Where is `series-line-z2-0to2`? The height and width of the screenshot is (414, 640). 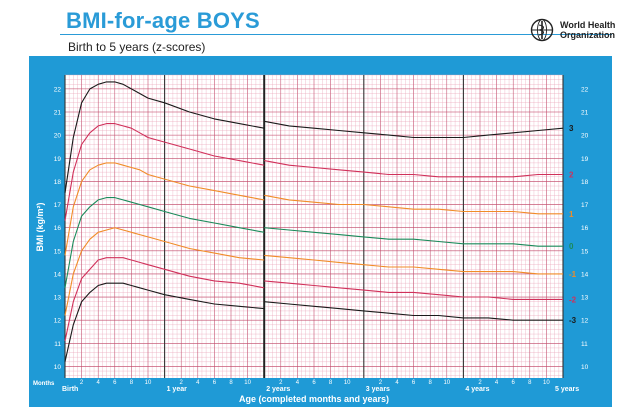
series-line-z2-0to2 is located at coordinates (164, 172).